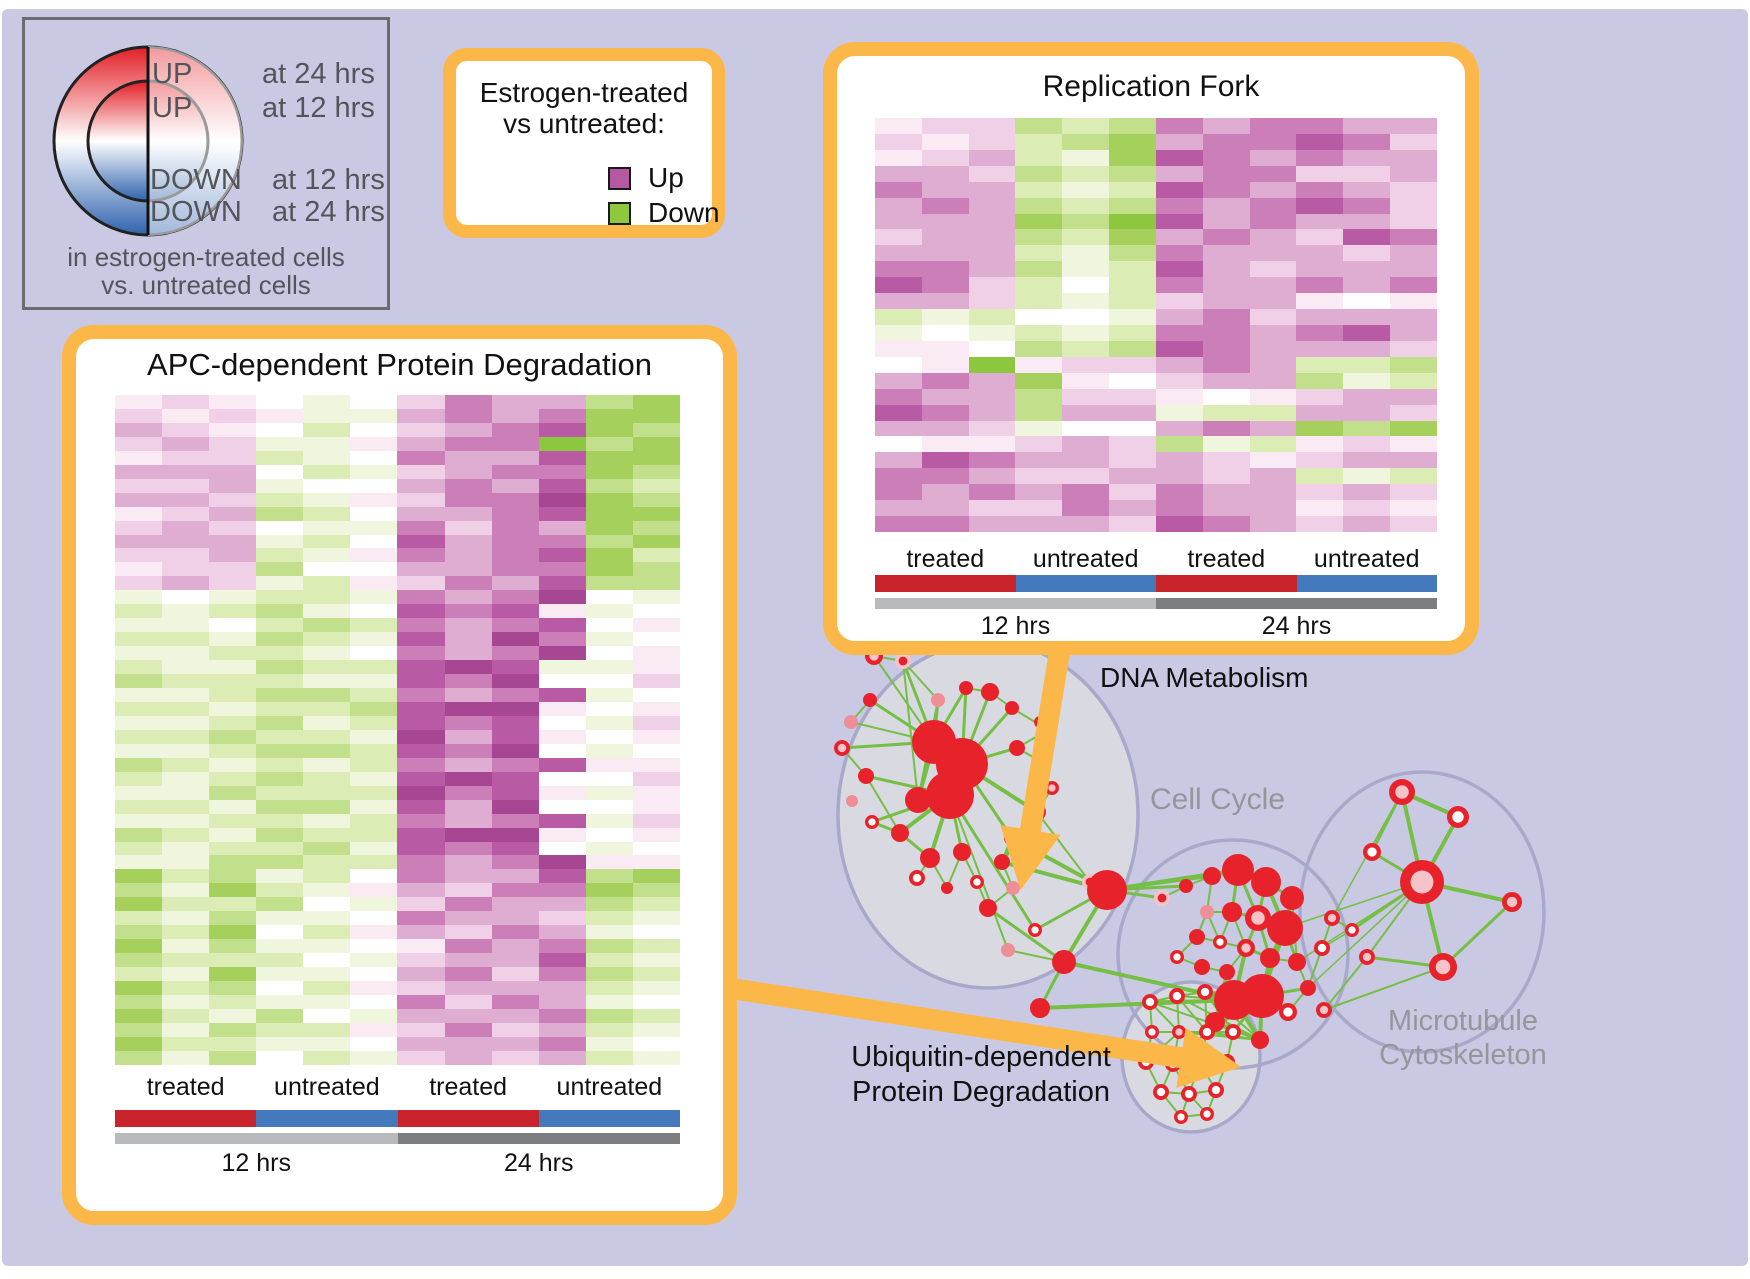 Image resolution: width=1750 pixels, height=1279 pixels. Describe the element at coordinates (1204, 677) in the screenshot. I see `cluster-label-dna-metabolism: DNA Metabolism` at that location.